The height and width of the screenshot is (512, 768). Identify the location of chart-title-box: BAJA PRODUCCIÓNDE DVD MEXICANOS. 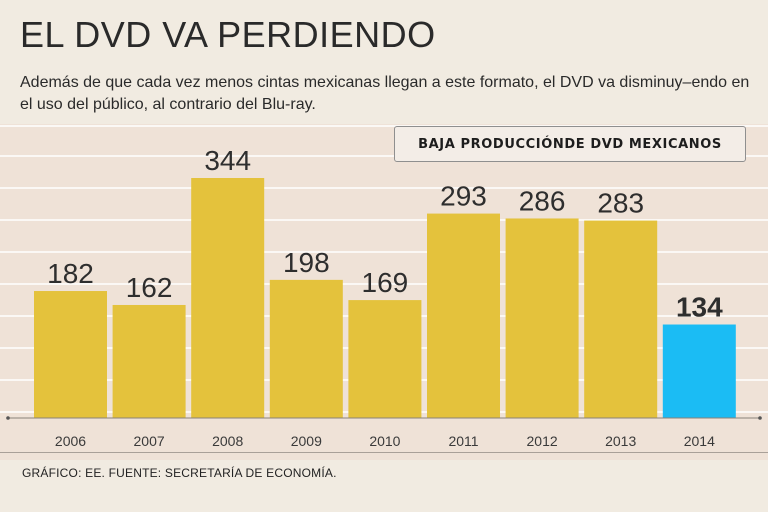
(570, 144).